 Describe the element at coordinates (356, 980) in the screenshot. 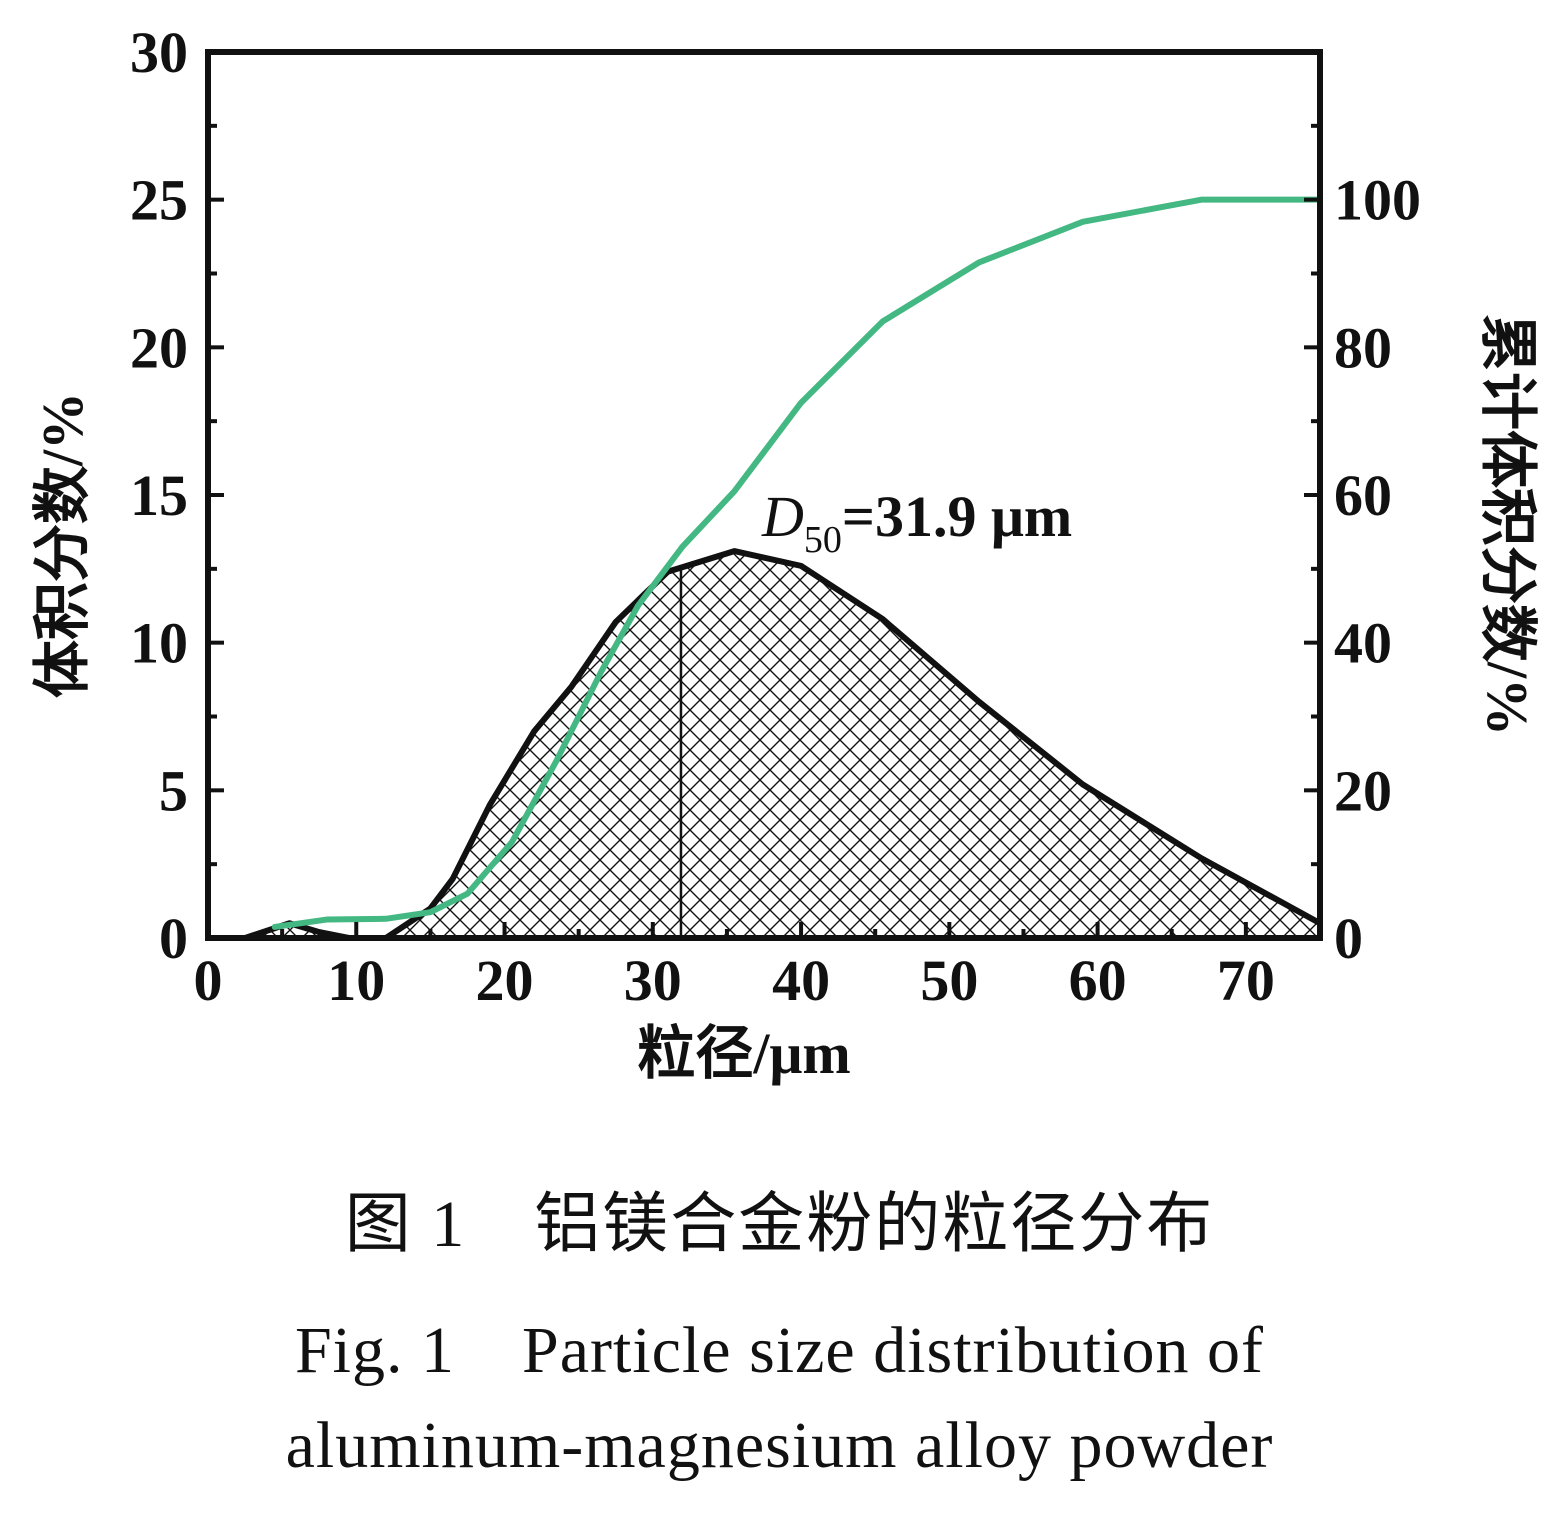

I see `x-tick-label: 10` at that location.